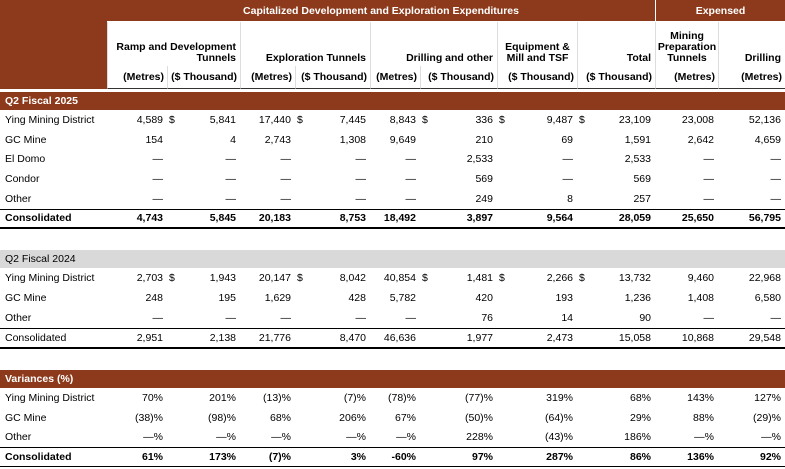 The width and height of the screenshot is (785, 469). Describe the element at coordinates (767, 397) in the screenshot. I see `cell: 127%` at that location.